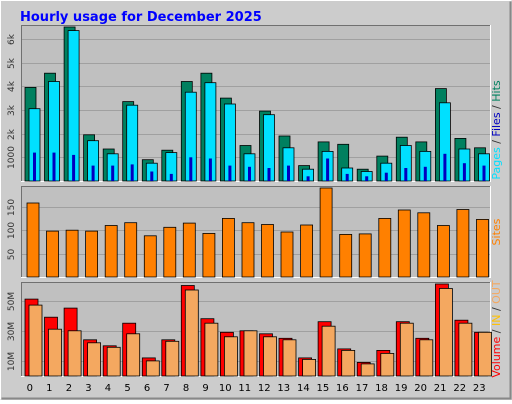 This screenshot has height=404, width=512. I want to click on x-tick-label: 8, so click(186, 388).